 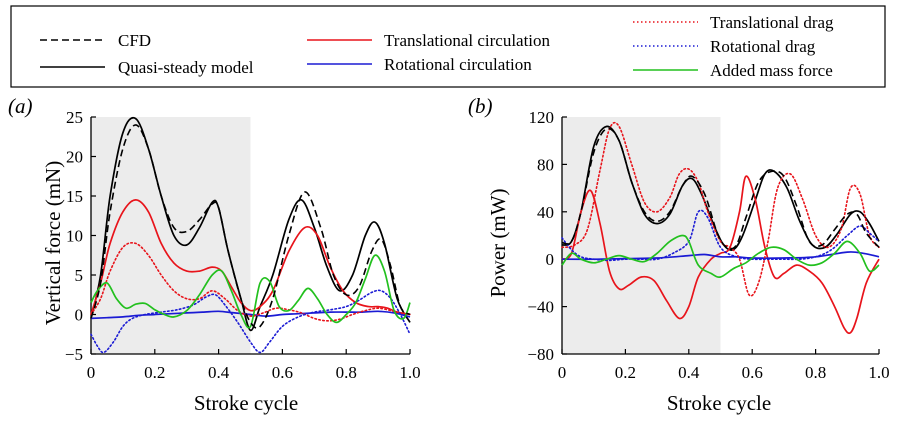 What do you see at coordinates (250, 321) in the screenshot?
I see `panel-a-series-rotational-drag` at bounding box center [250, 321].